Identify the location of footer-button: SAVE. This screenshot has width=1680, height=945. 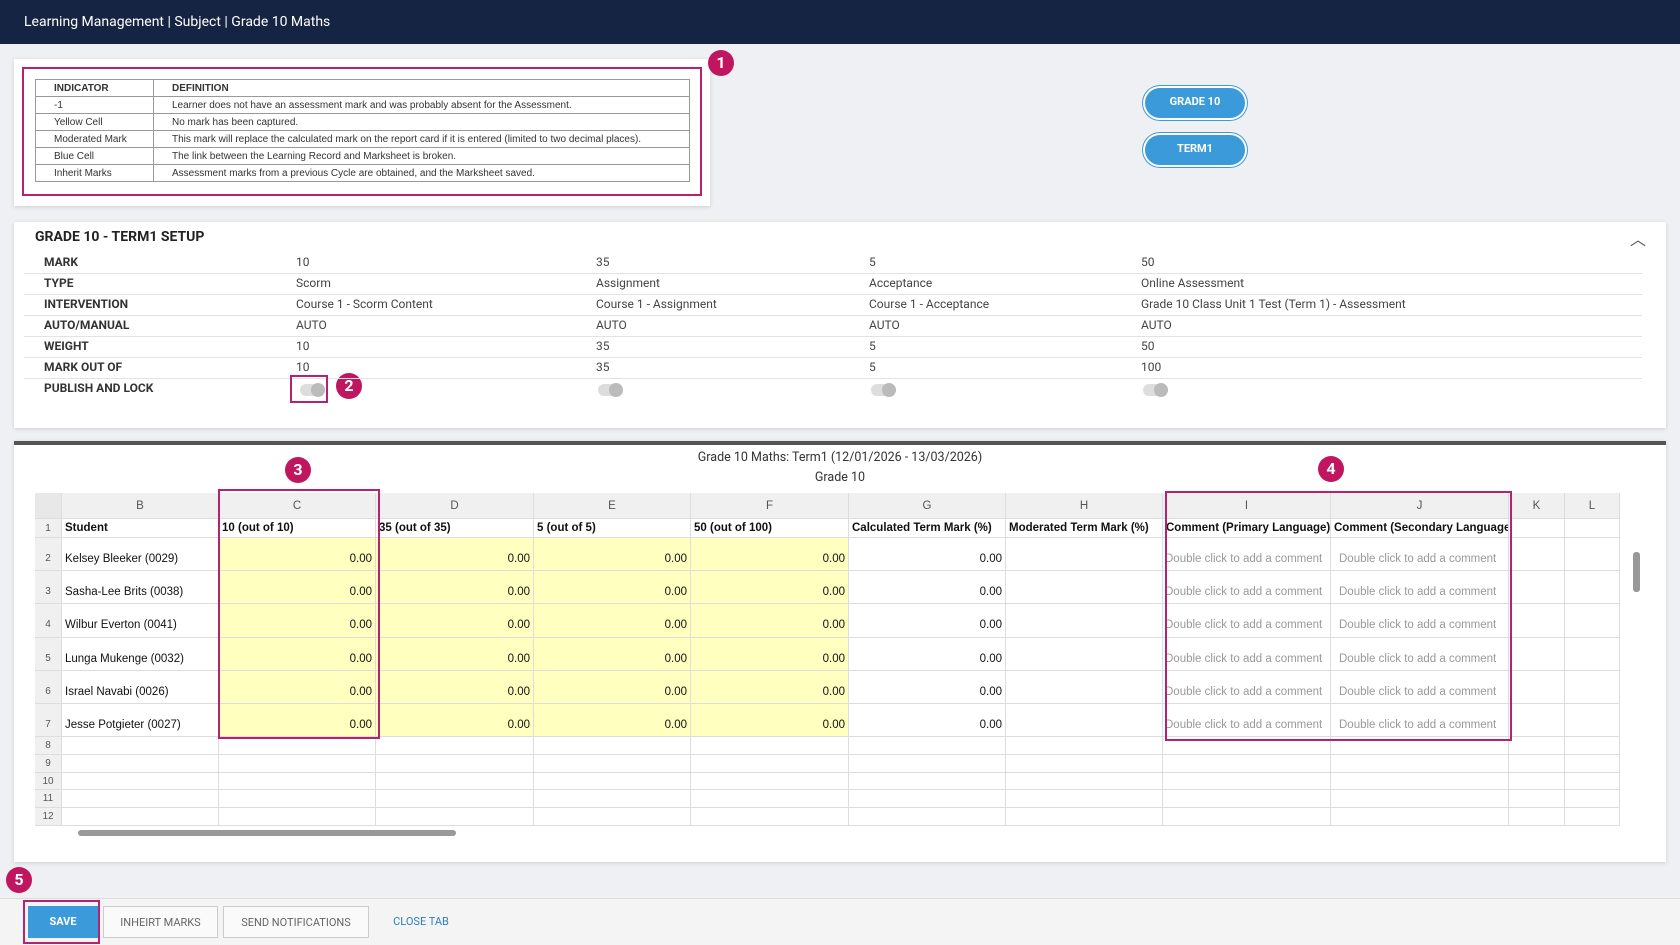
(63, 922).